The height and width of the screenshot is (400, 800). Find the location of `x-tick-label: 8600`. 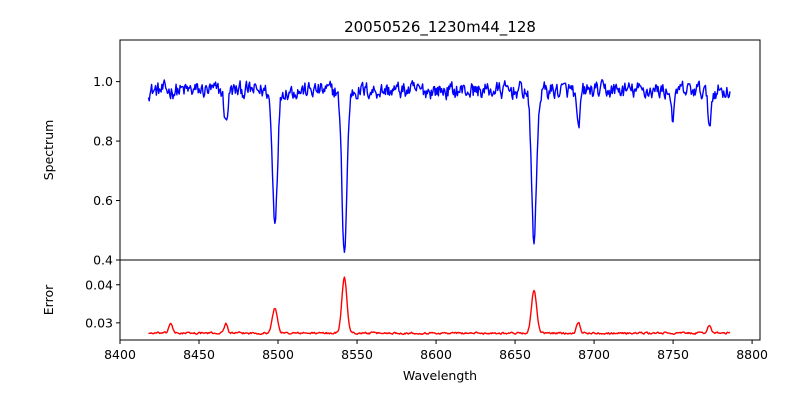

x-tick-label: 8600 is located at coordinates (436, 354).